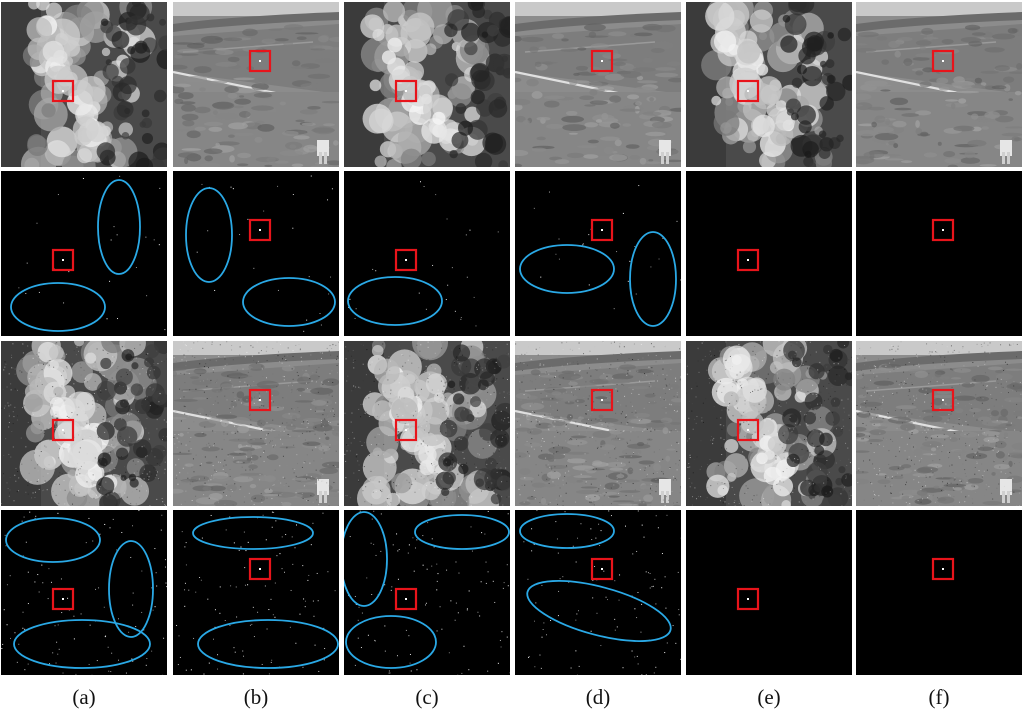  What do you see at coordinates (256, 697) in the screenshot?
I see `caption-b: (b)` at bounding box center [256, 697].